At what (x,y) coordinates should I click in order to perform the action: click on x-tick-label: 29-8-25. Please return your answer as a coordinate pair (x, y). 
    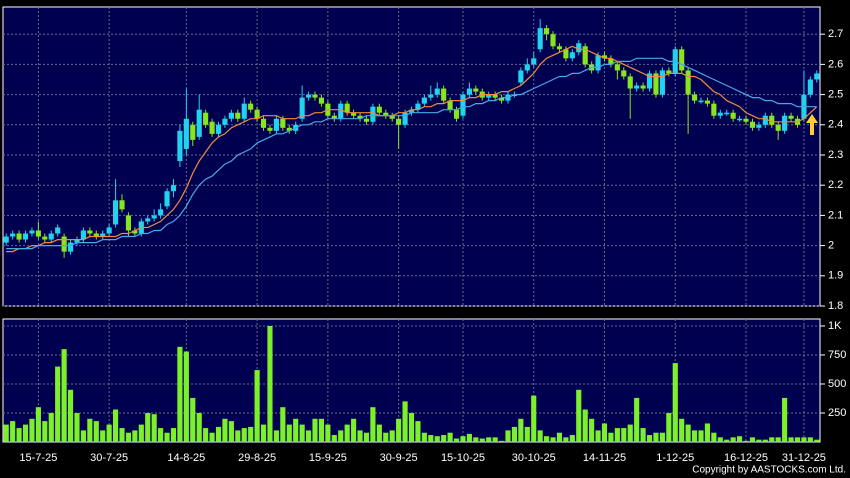
    Looking at the image, I should click on (257, 458).